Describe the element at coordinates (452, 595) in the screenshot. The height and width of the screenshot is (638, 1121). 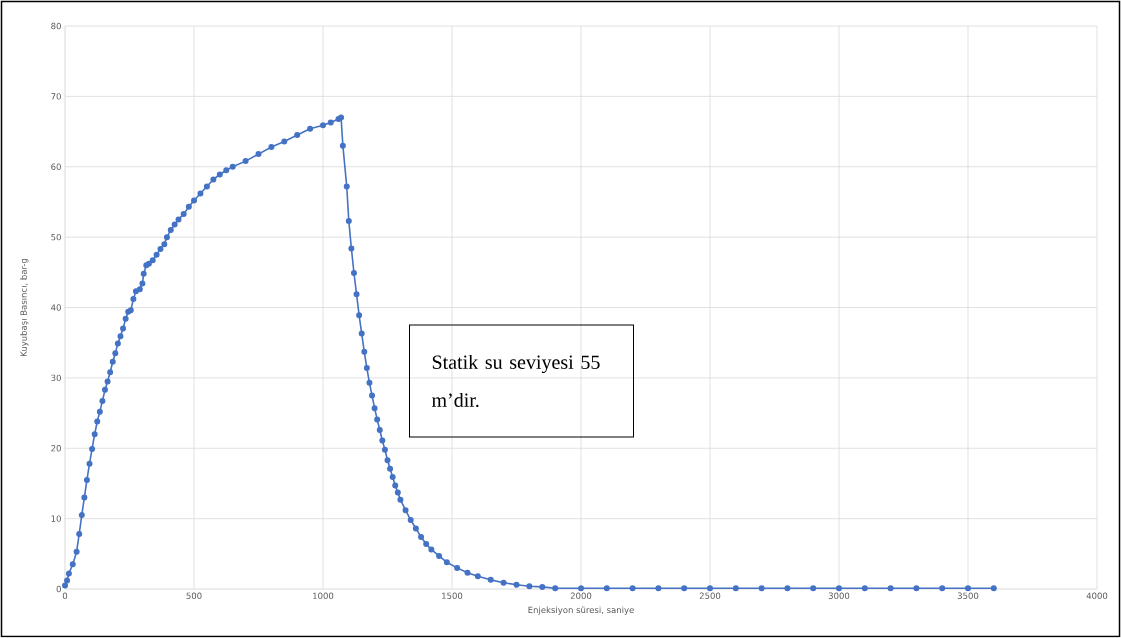
I see `x-tick-label: 1500` at that location.